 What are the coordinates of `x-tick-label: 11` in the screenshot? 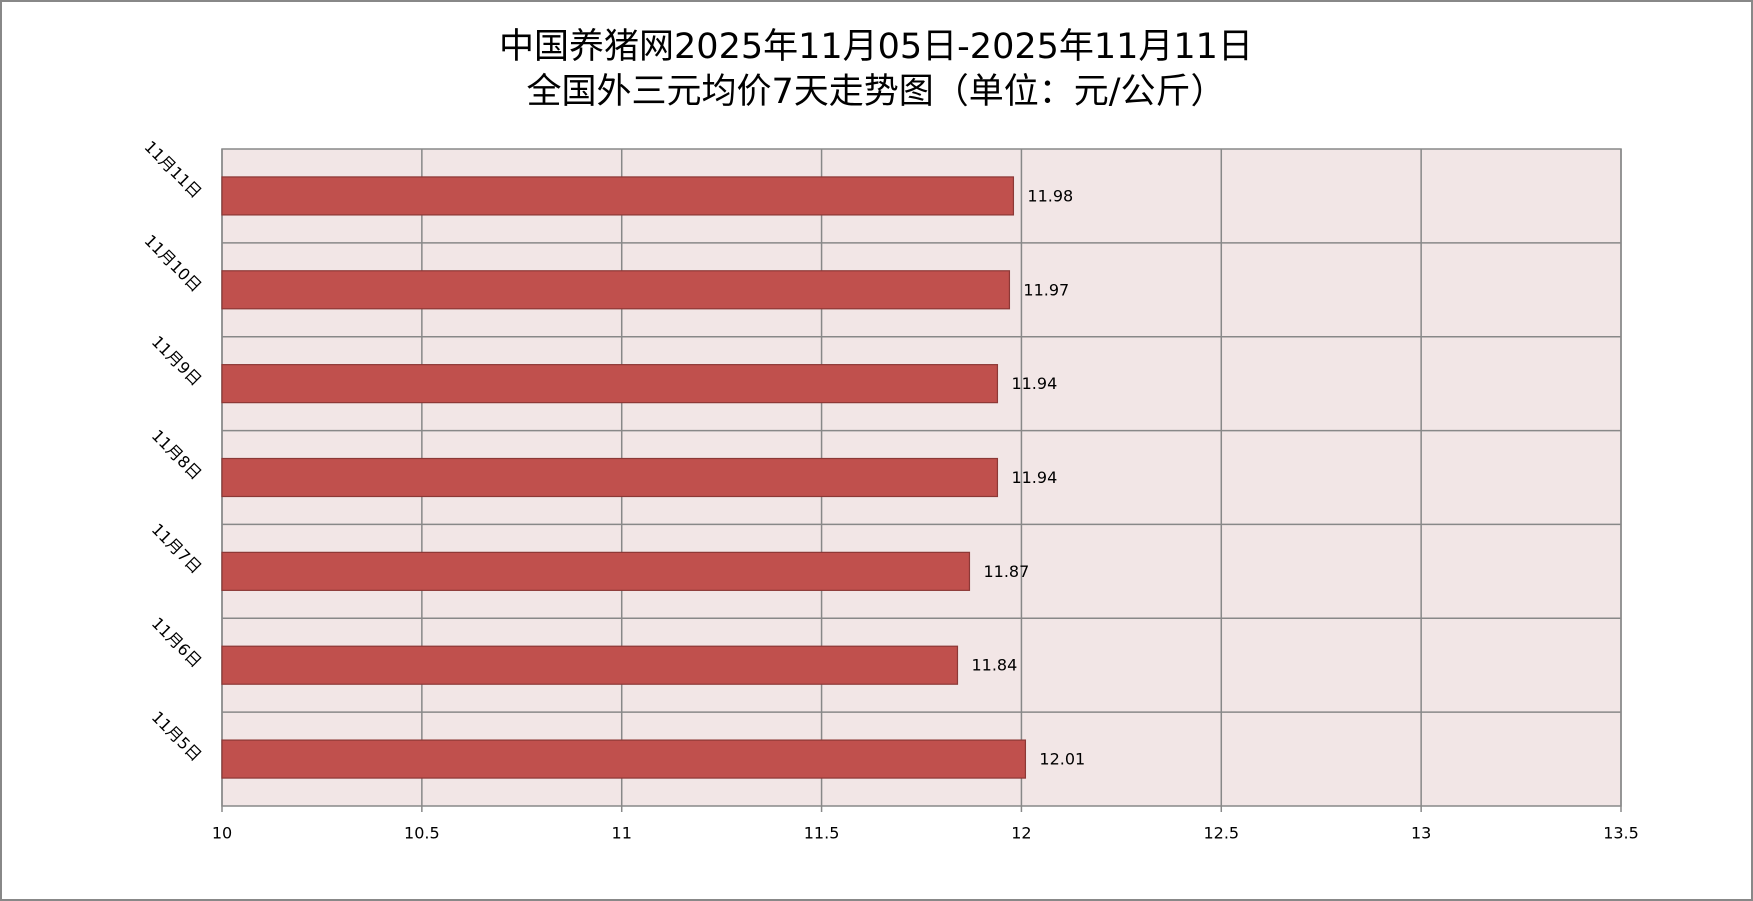 It's located at (622, 833).